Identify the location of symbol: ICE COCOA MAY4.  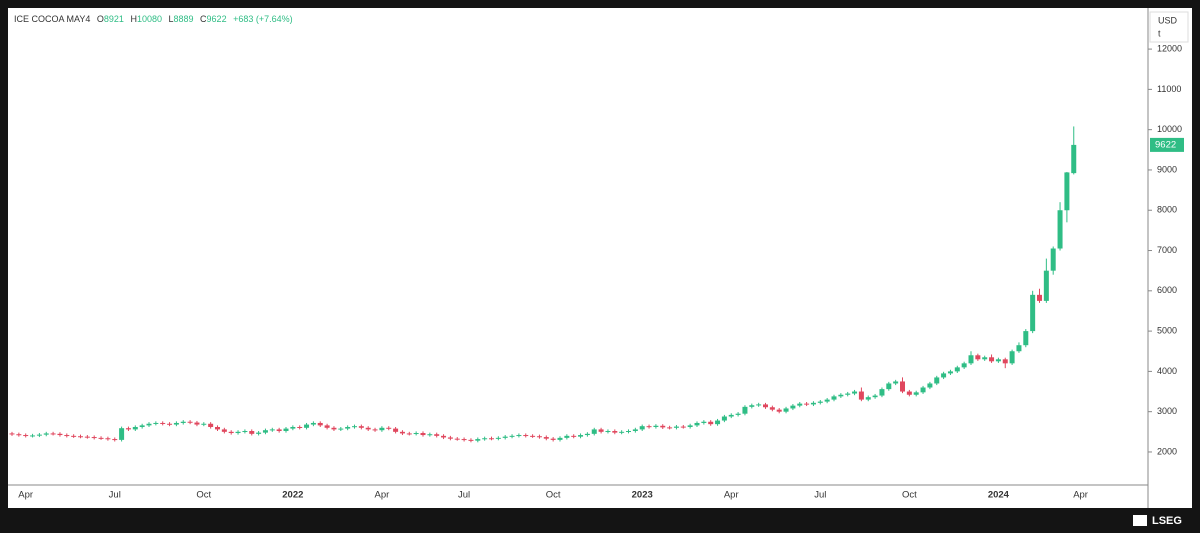
(52, 19).